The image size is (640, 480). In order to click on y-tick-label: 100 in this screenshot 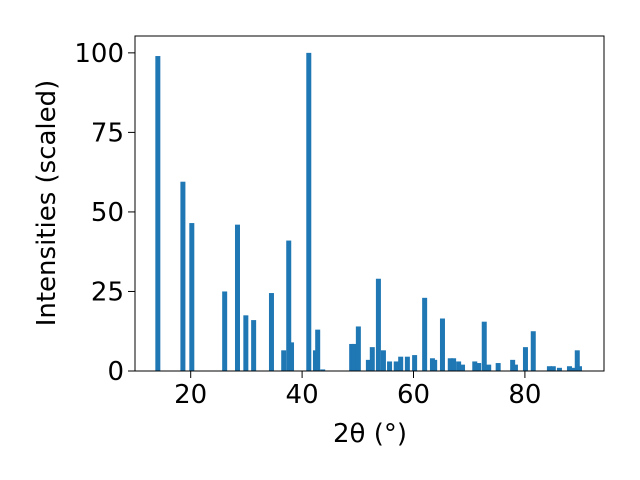, I will do `click(99, 54)`.